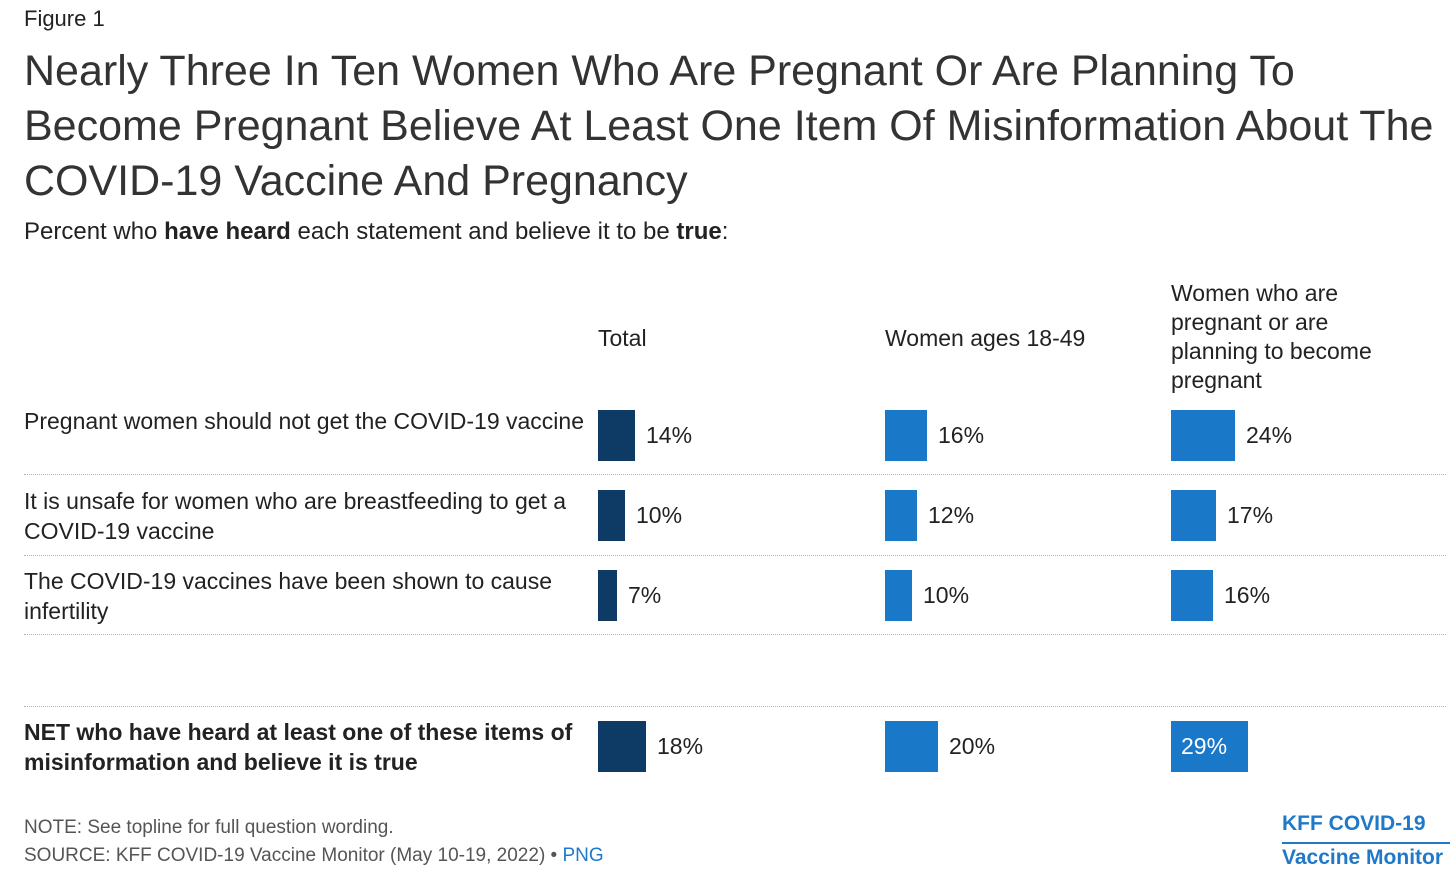  What do you see at coordinates (985, 338) in the screenshot?
I see `column-header-women: Women ages 18-49` at bounding box center [985, 338].